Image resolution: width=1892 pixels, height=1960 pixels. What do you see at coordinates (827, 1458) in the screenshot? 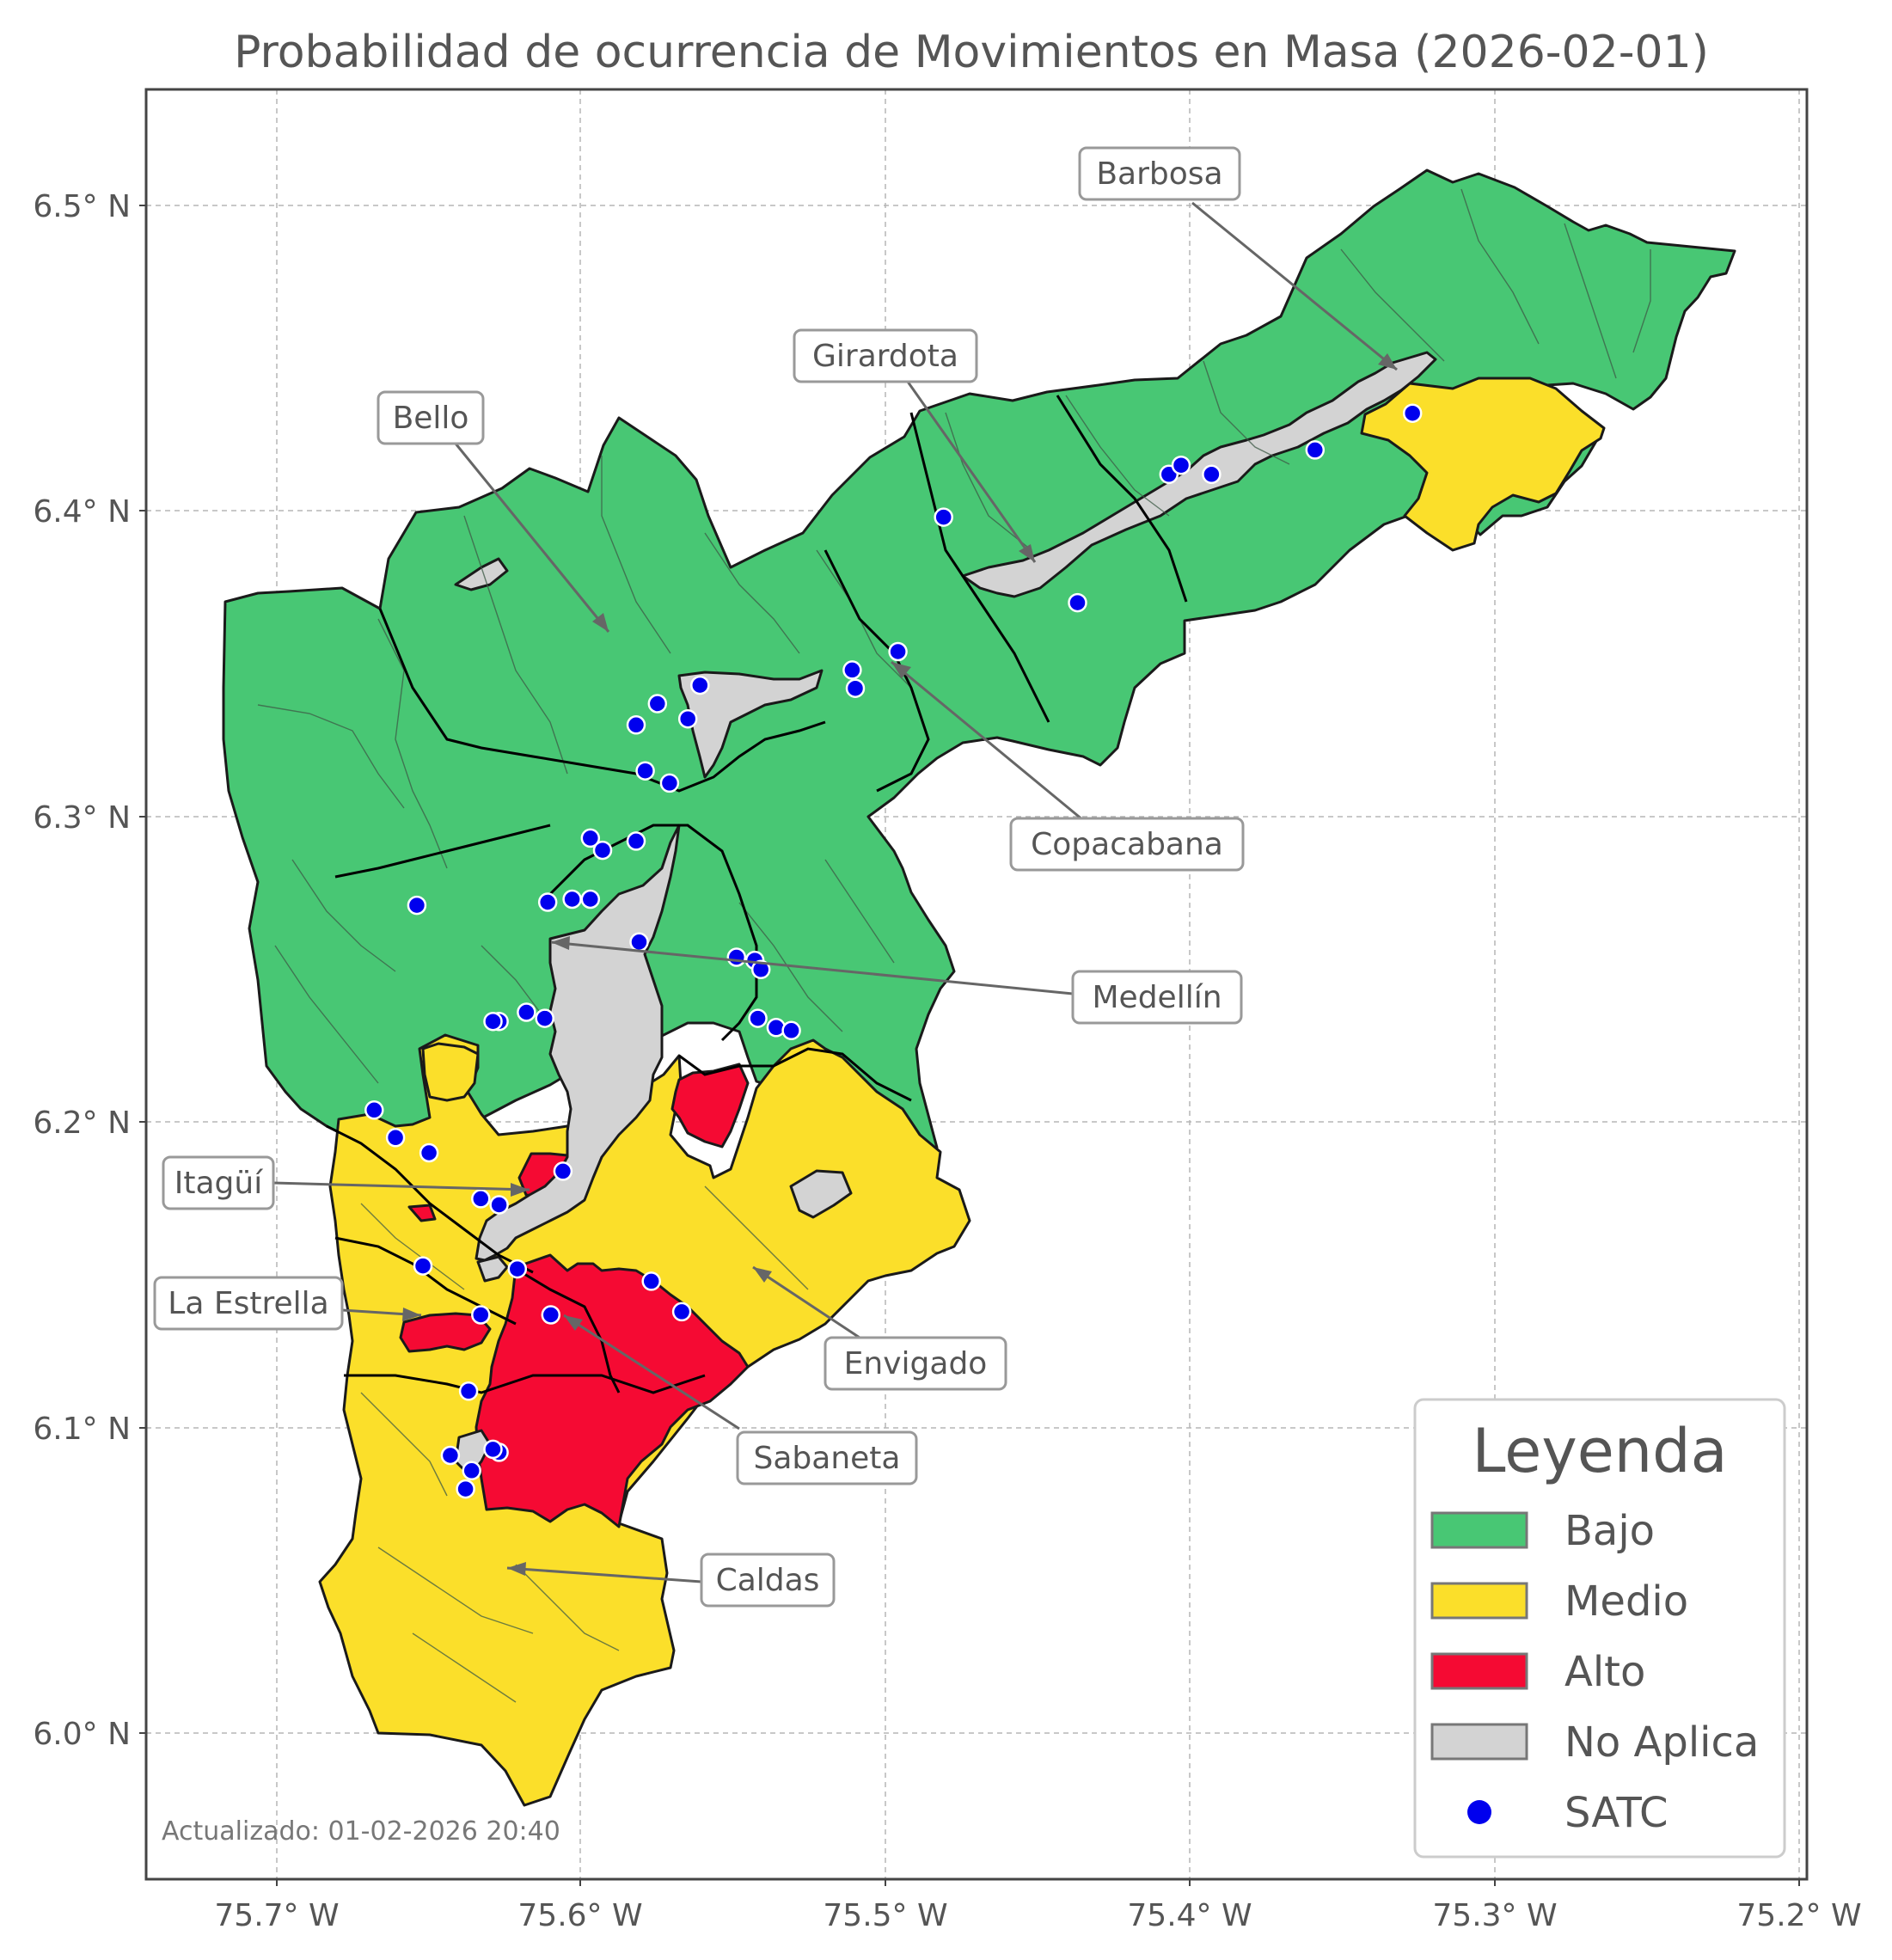
I see `callout-label-sabaneta: Sabaneta` at bounding box center [827, 1458].